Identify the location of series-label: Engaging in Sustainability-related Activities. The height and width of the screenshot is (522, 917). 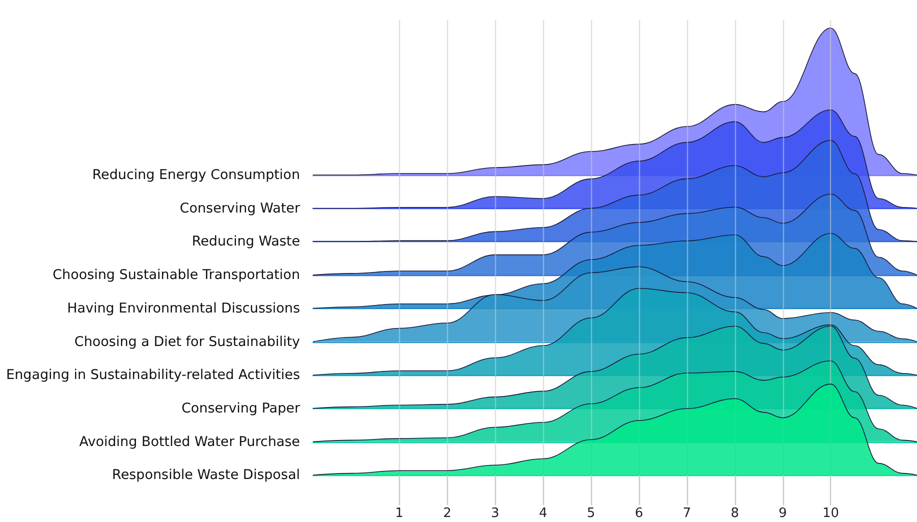
(153, 375).